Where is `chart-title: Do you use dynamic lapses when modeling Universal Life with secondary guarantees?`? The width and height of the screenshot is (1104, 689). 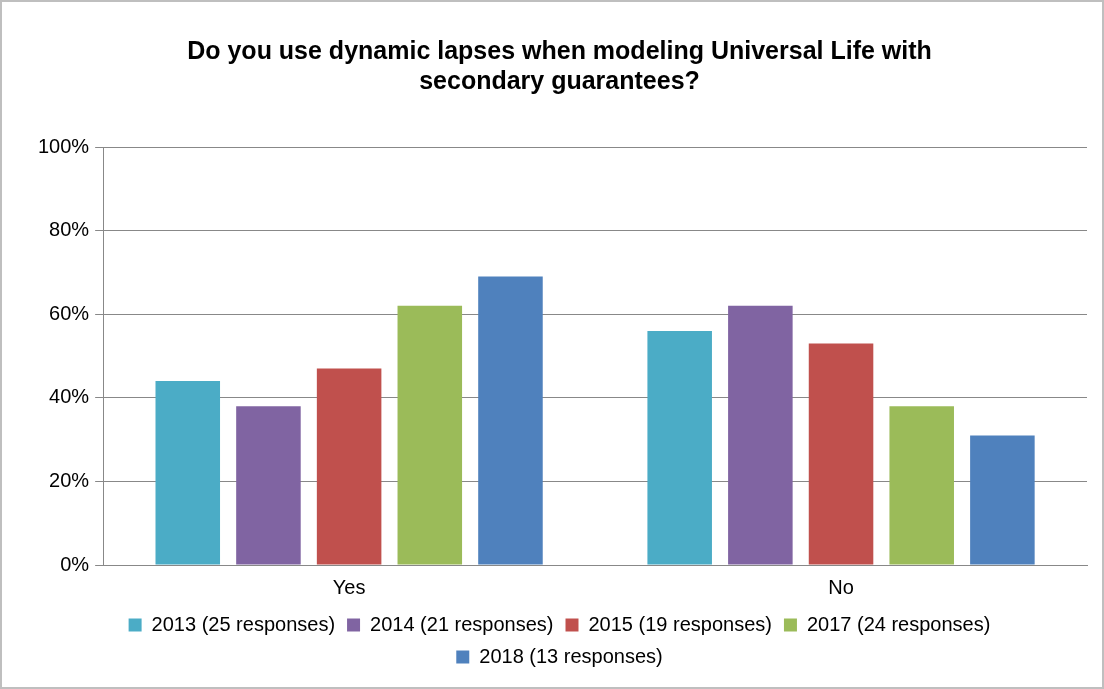
chart-title: Do you use dynamic lapses when modeling Universal Life with secondary guarantees? is located at coordinates (559, 64).